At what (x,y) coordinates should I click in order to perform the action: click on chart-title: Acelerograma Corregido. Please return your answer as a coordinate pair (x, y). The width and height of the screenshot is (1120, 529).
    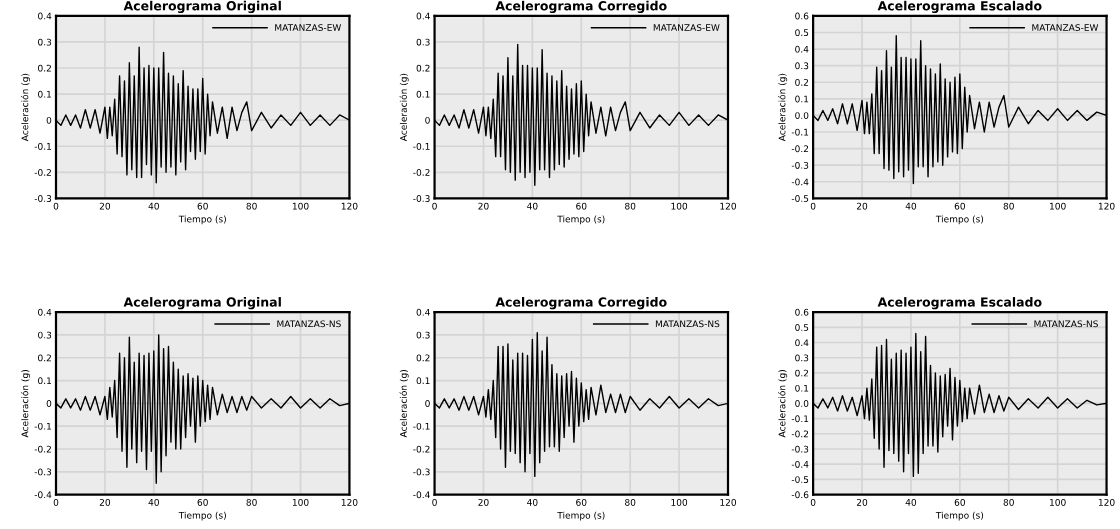
    Looking at the image, I should click on (581, 7).